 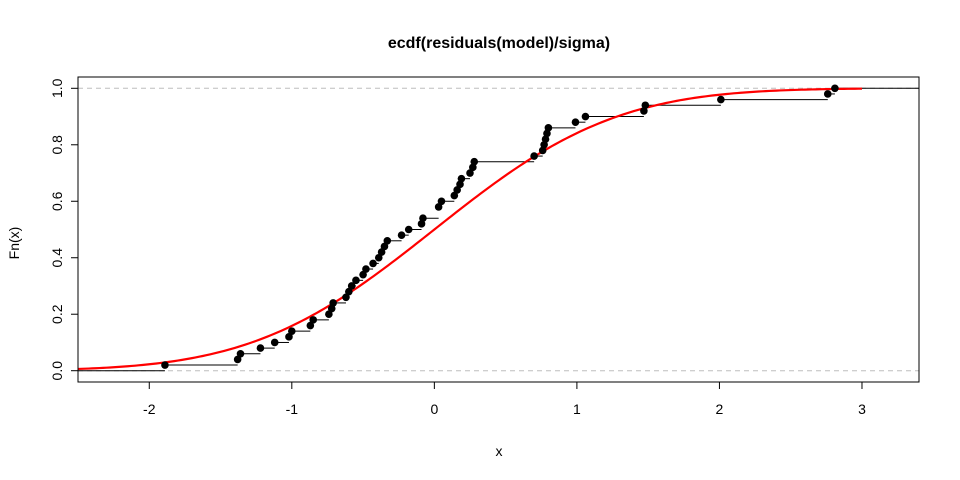 What do you see at coordinates (149, 409) in the screenshot?
I see `x-tick-label: -2` at bounding box center [149, 409].